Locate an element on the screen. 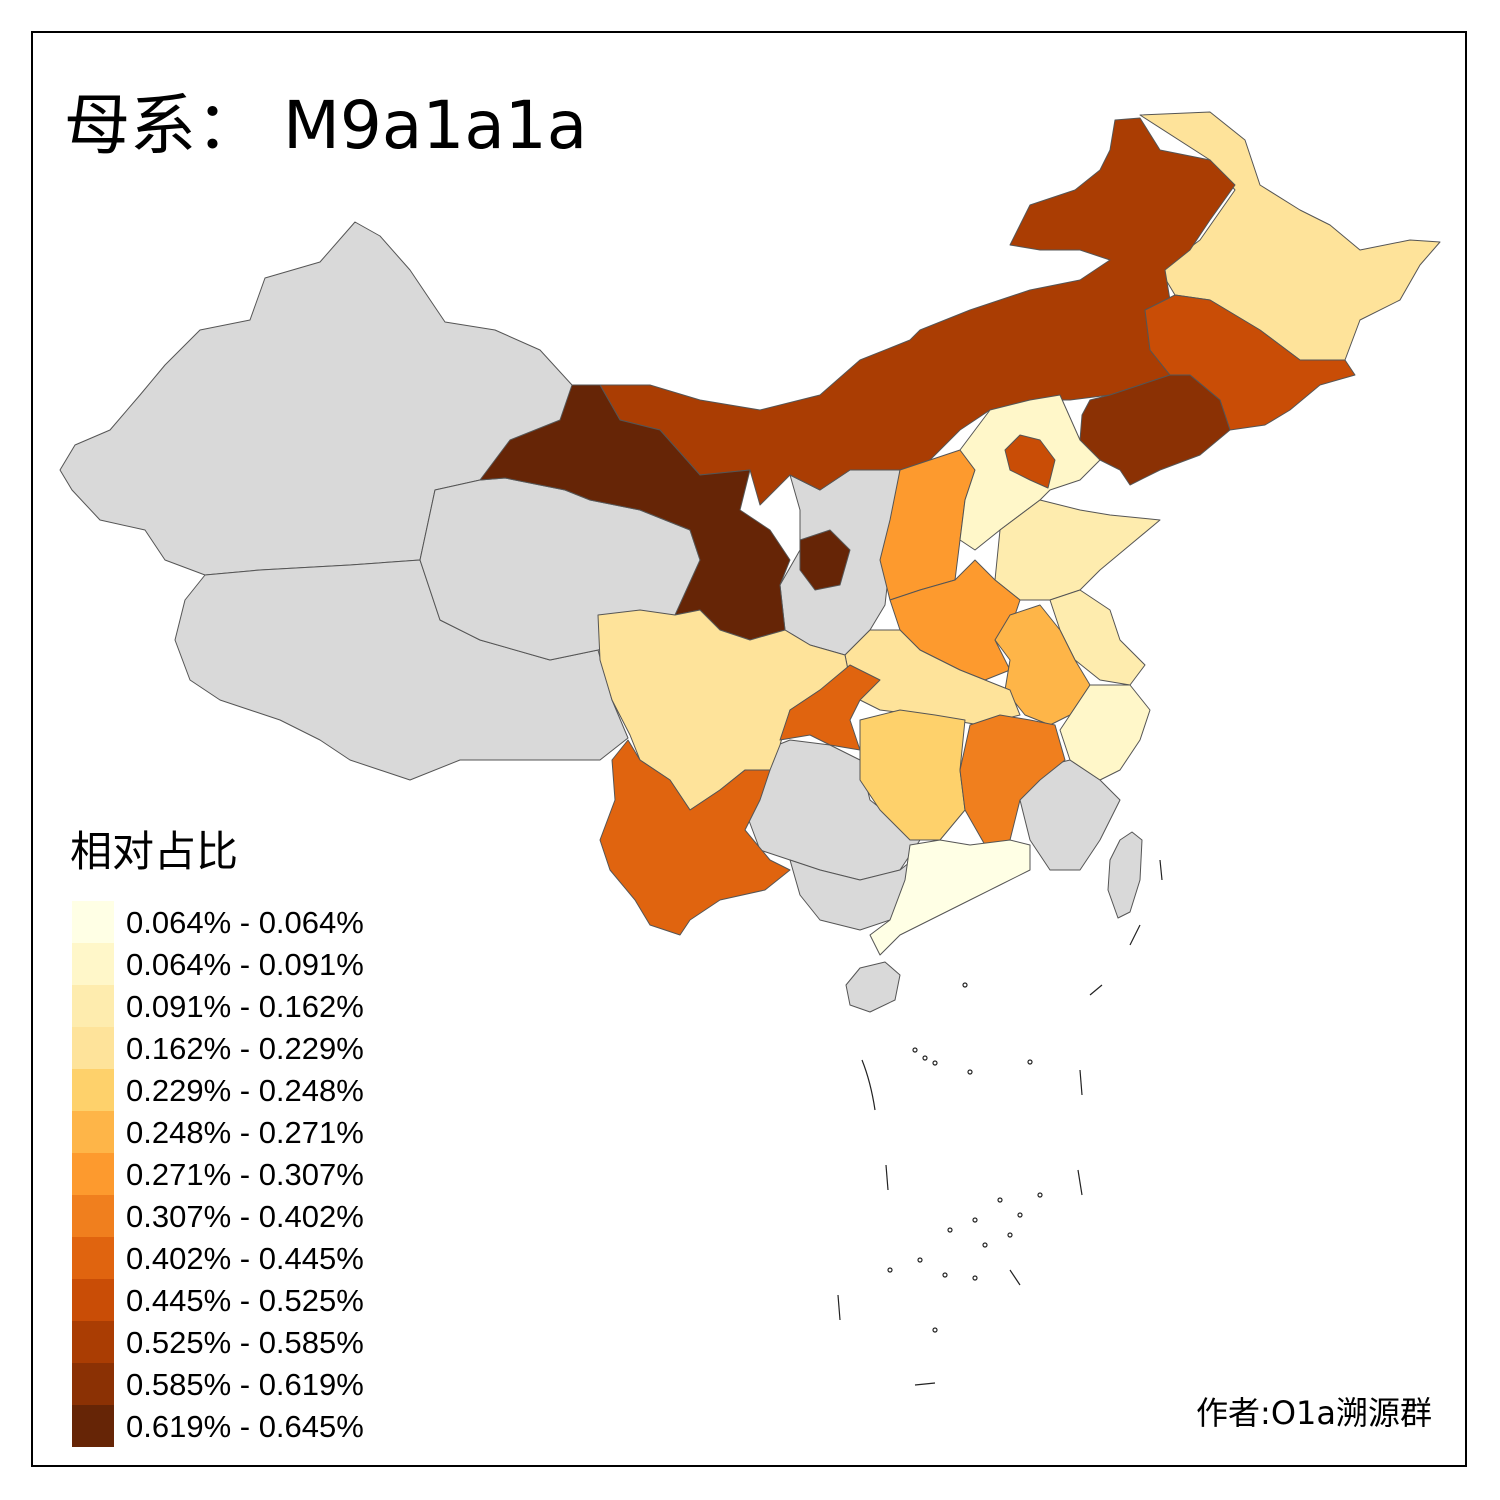 The width and height of the screenshot is (1500, 1500). legend-item: 0.064% - 0.064% is located at coordinates (217, 922).